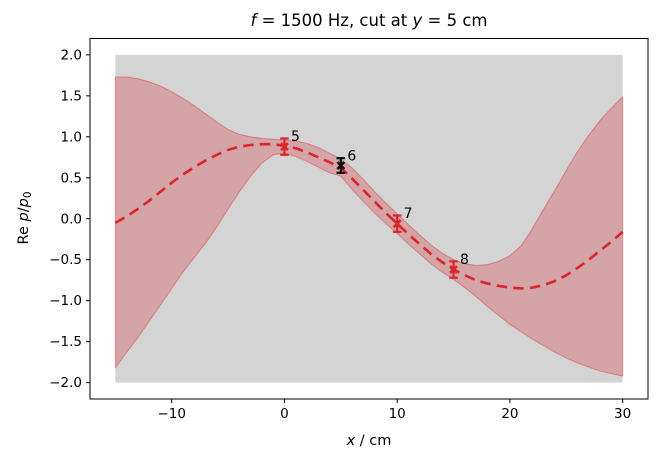 Image resolution: width=663 pixels, height=463 pixels. I want to click on y-tick-label: −1.0, so click(65, 301).